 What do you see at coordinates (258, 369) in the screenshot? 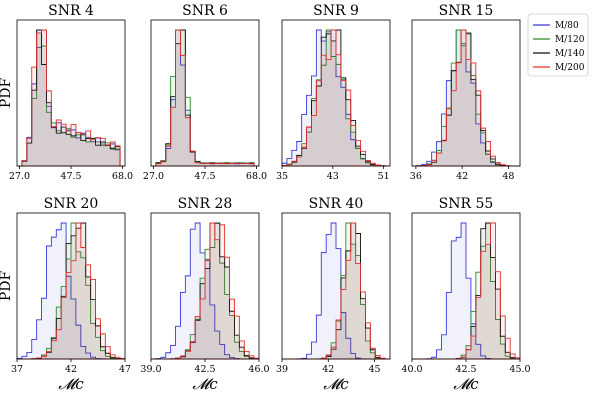
I see `x-tick-label: 46.0` at bounding box center [258, 369].